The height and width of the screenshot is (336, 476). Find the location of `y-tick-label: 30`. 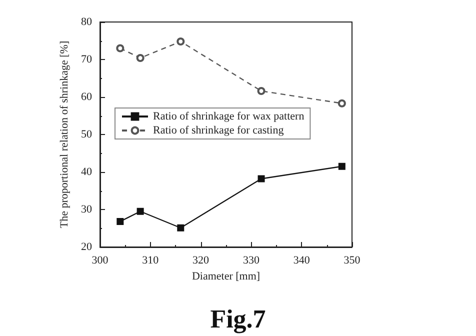

y-tick-label: 30 is located at coordinates (86, 210).